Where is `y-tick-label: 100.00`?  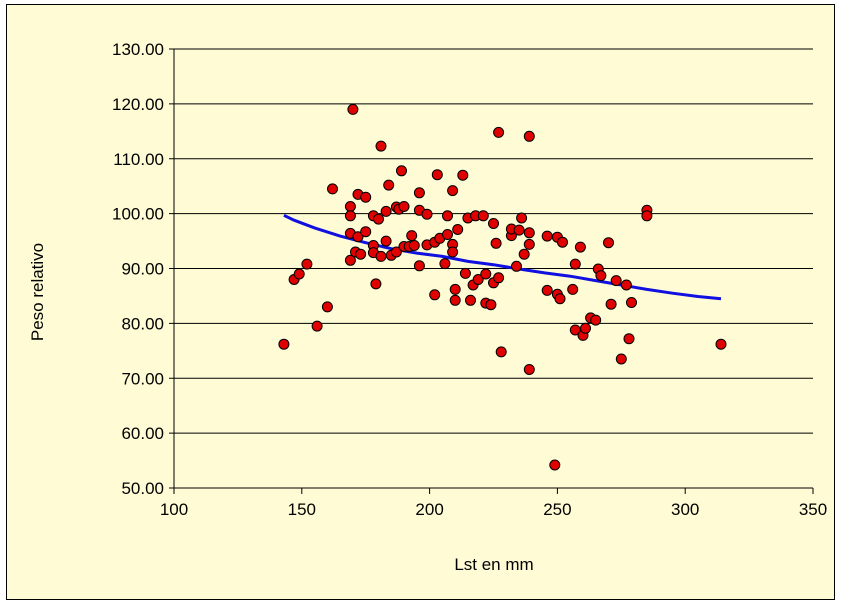
y-tick-label: 100.00 is located at coordinates (138, 214).